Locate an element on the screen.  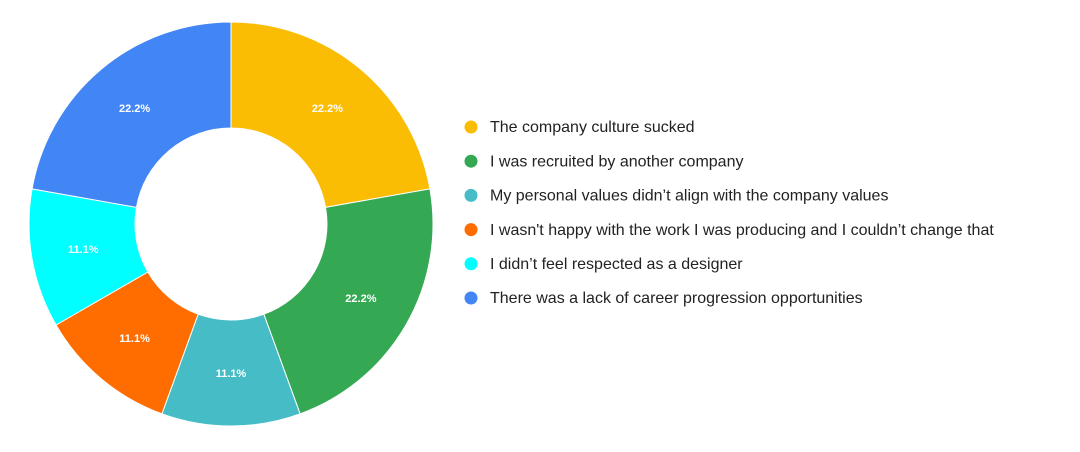
legend-label: I didn’t feel respected as a designer is located at coordinates (616, 264).